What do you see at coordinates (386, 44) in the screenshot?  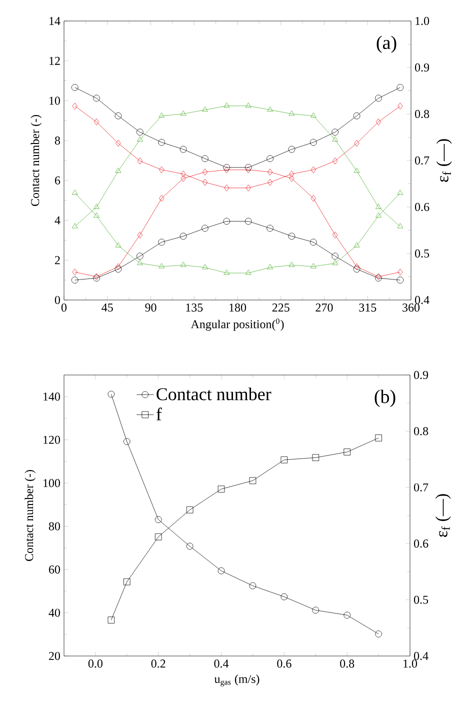 I see `annotation: (a)` at bounding box center [386, 44].